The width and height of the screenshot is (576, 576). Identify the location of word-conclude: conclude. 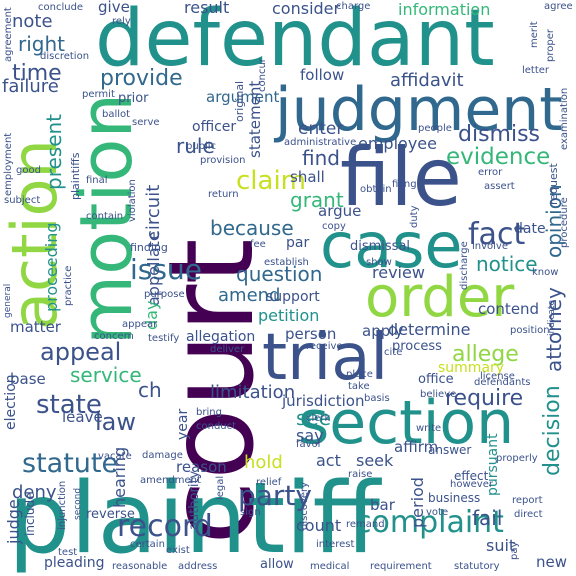
(61, 7).